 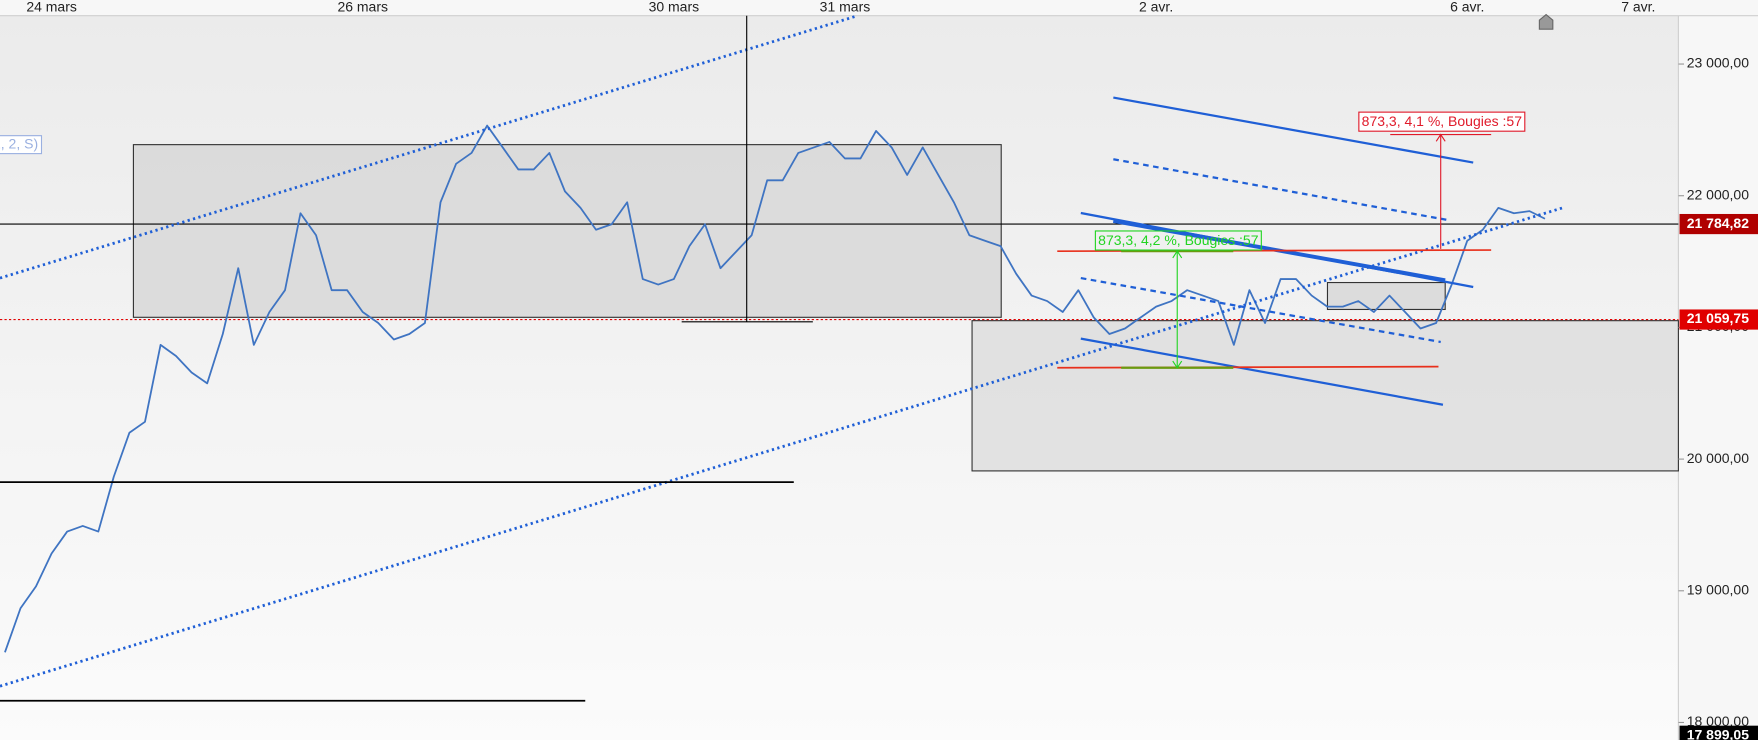 I want to click on level-line, so click(x=1248, y=367).